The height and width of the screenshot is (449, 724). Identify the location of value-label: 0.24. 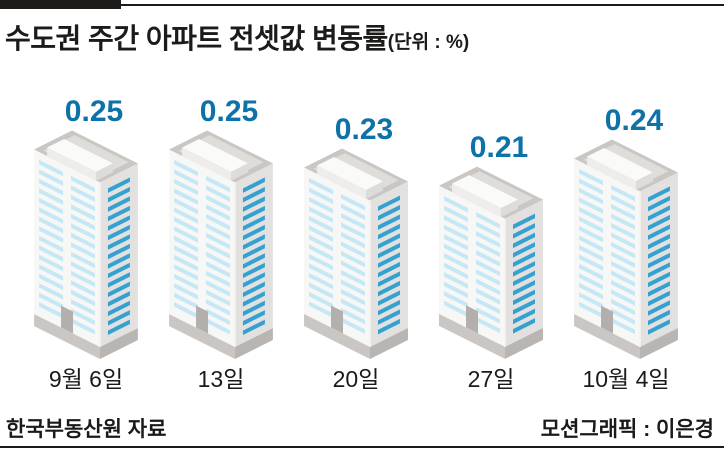
(634, 120).